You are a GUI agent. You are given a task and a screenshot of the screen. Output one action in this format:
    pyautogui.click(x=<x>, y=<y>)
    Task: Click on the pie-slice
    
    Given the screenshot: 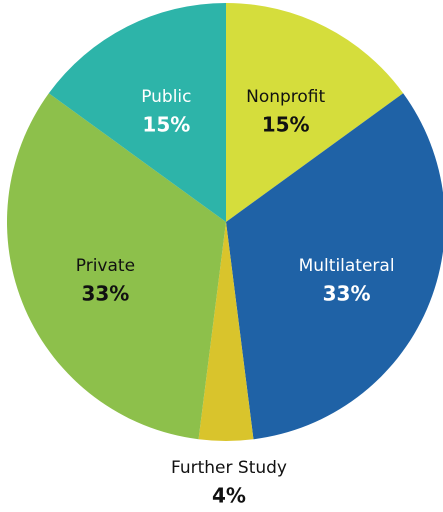 What is the action you would take?
    pyautogui.click(x=226, y=331)
    